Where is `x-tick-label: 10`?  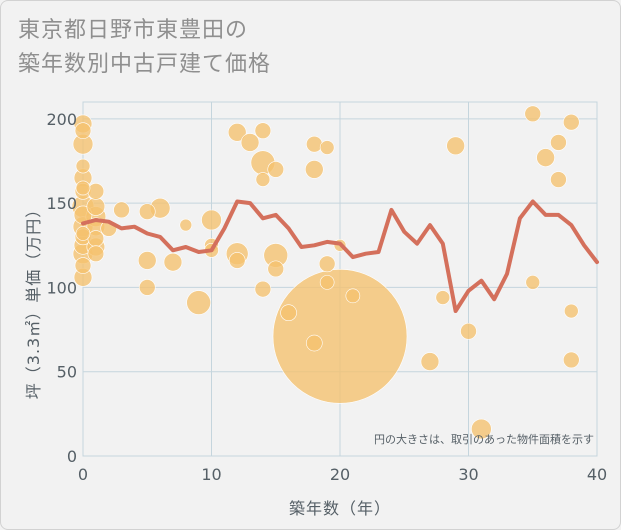
x-tick-label: 10 is located at coordinates (211, 474).